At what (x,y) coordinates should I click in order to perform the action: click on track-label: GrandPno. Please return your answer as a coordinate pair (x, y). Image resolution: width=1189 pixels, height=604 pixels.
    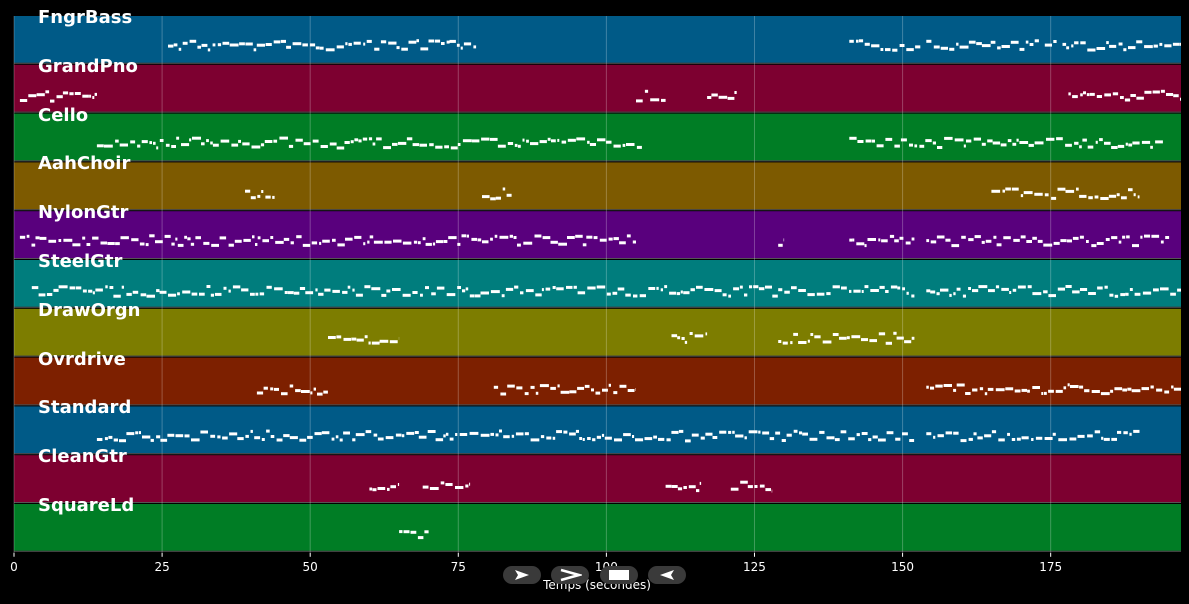
    Looking at the image, I should click on (88, 66).